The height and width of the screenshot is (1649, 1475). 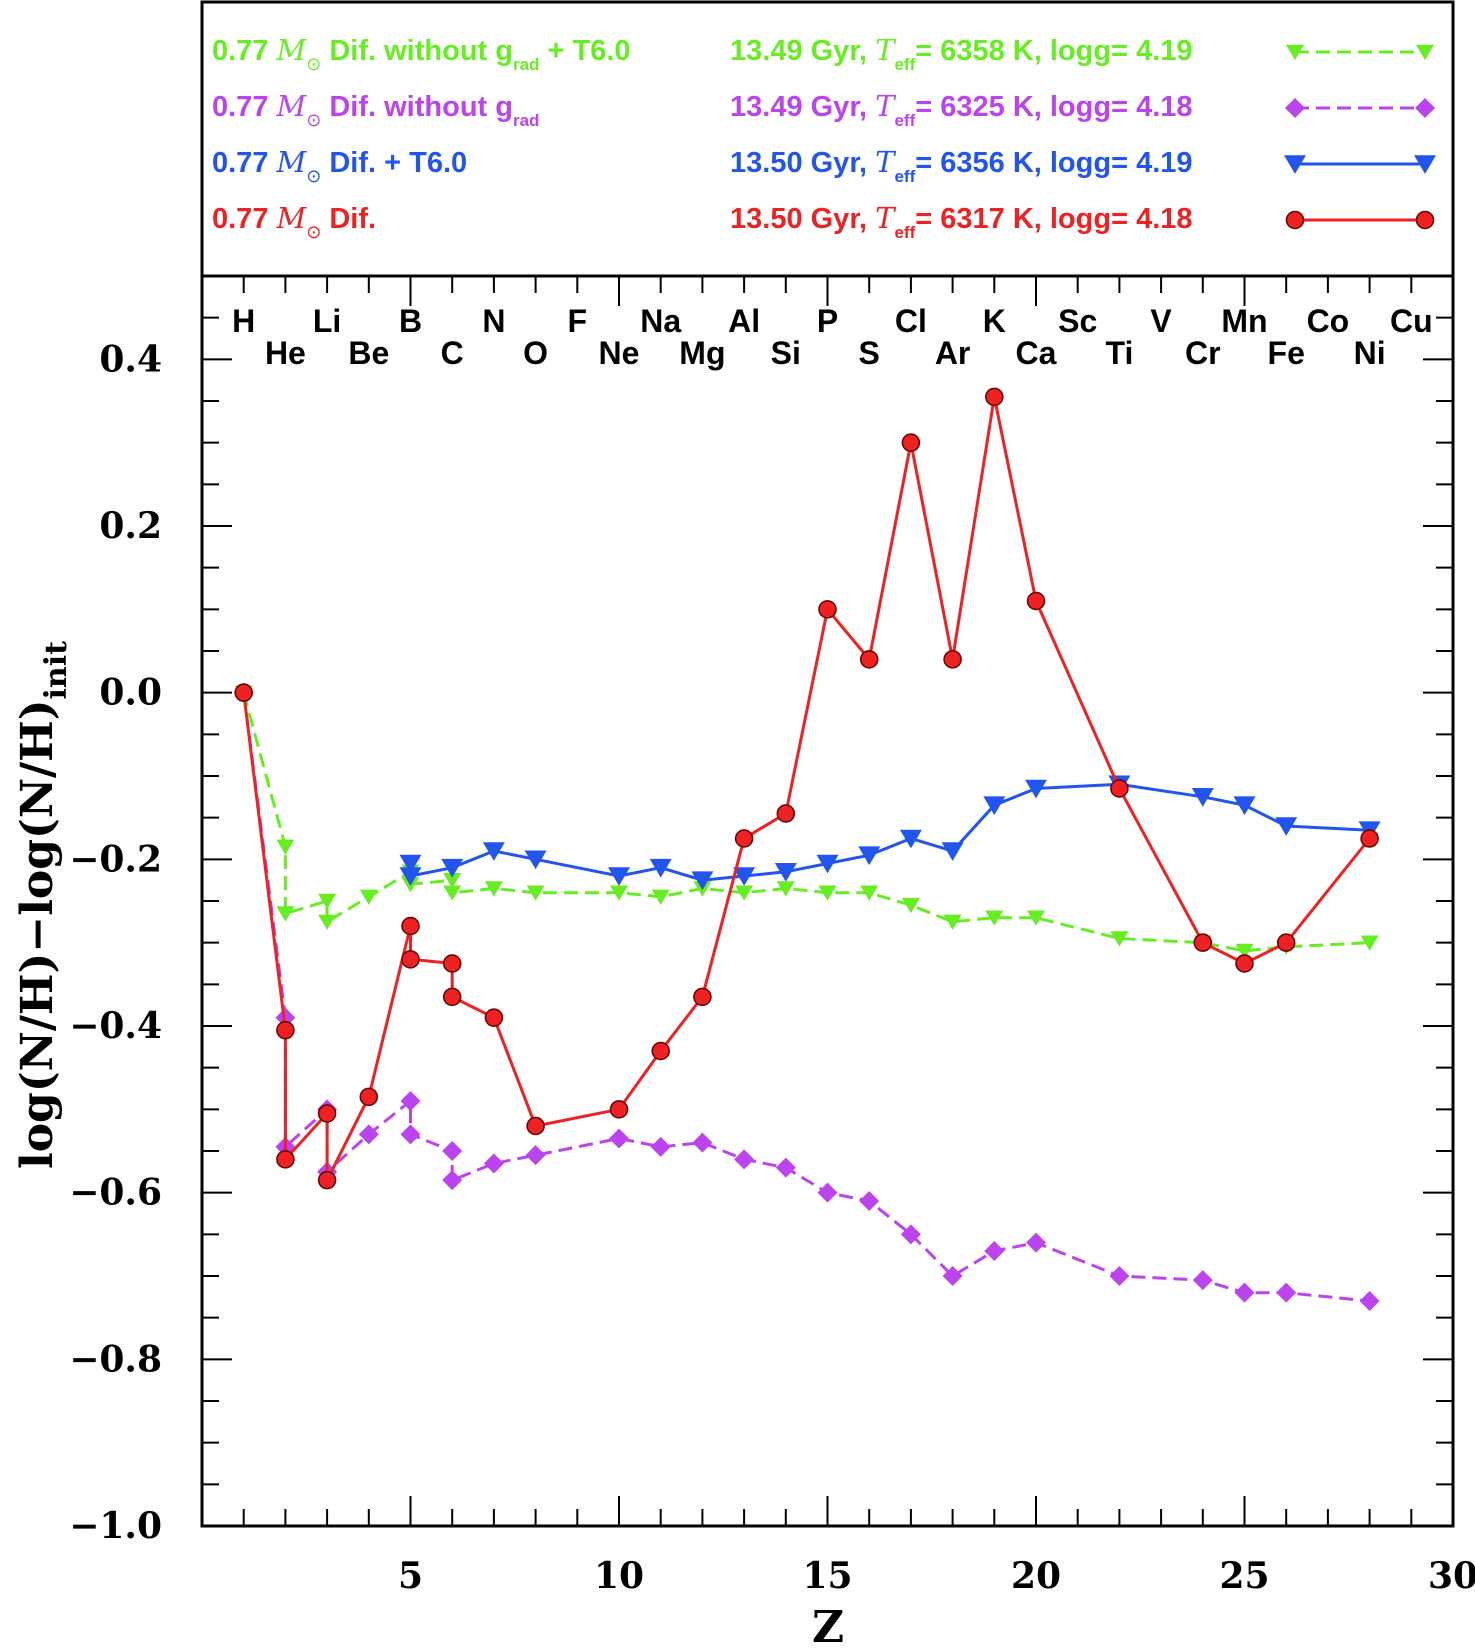 What do you see at coordinates (37, 934) in the screenshot?
I see `y-axis-title-main: log(N/H)−log(N/H)` at bounding box center [37, 934].